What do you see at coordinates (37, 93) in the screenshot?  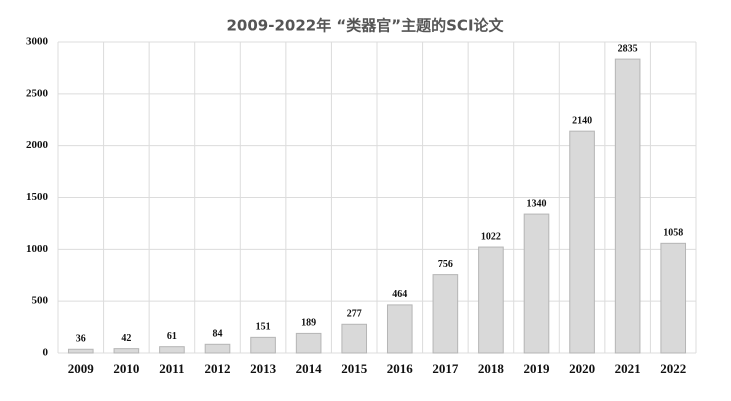 I see `y-tick-label: 2500` at bounding box center [37, 93].